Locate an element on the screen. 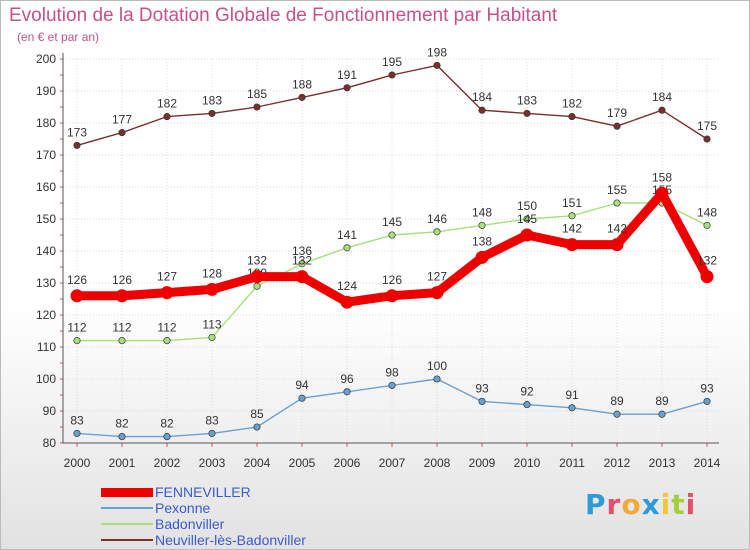 Image resolution: width=750 pixels, height=550 pixels. x-tick-label: 2005 is located at coordinates (302, 463).